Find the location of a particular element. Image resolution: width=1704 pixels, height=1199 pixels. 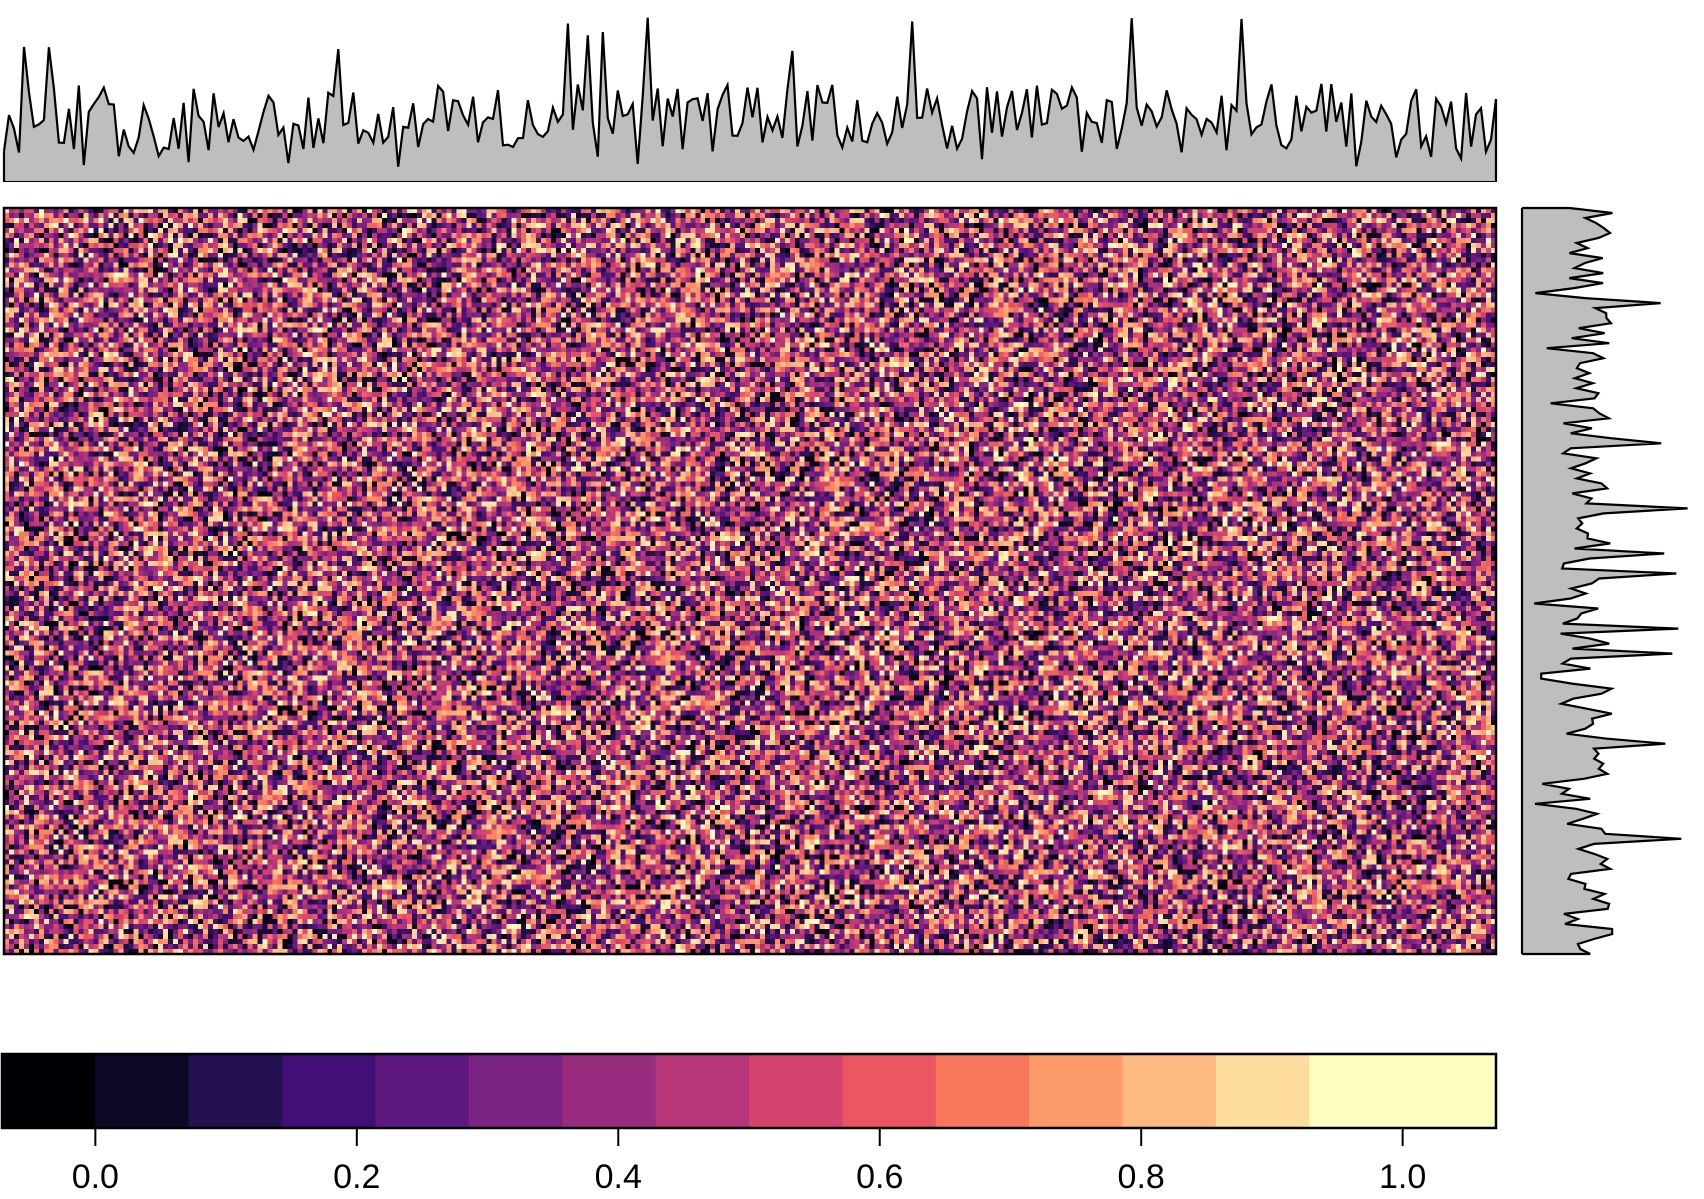

top-marginal-profile is located at coordinates (750, 100).